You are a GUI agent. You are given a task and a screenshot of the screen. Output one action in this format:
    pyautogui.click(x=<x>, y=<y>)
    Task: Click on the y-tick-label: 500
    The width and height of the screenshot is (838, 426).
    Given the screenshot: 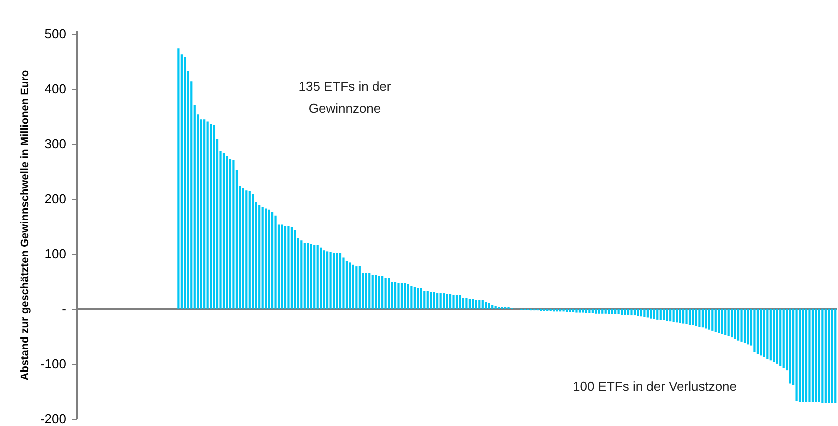 What is the action you would take?
    pyautogui.click(x=55, y=34)
    